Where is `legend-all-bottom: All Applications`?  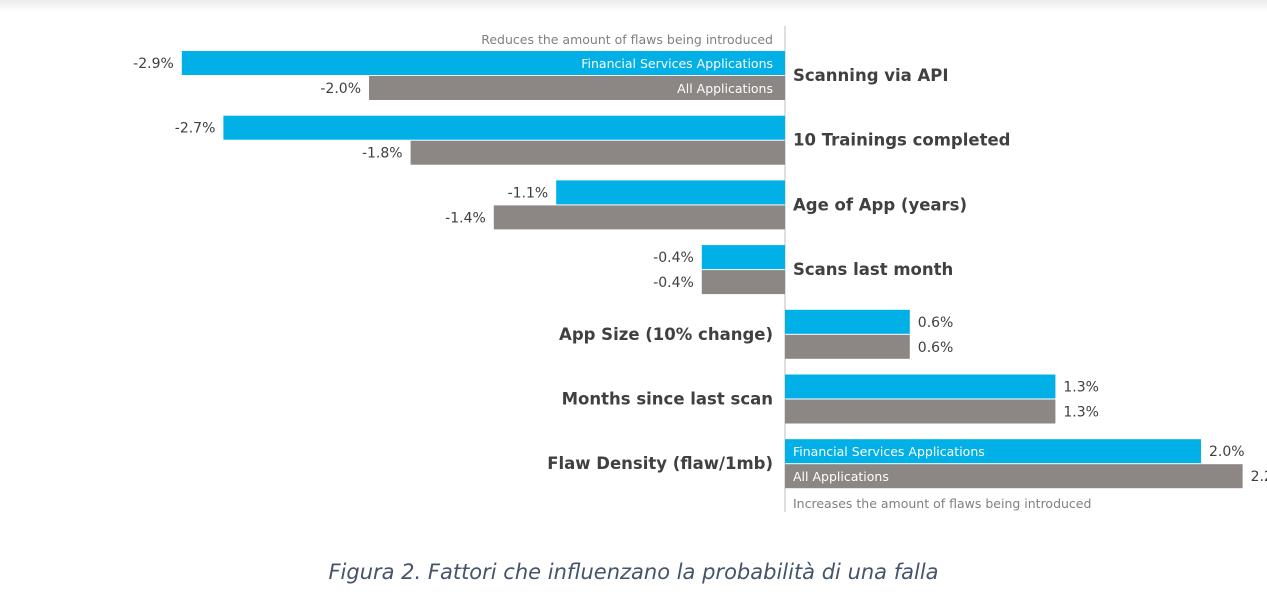
legend-all-bottom: All Applications is located at coordinates (841, 476).